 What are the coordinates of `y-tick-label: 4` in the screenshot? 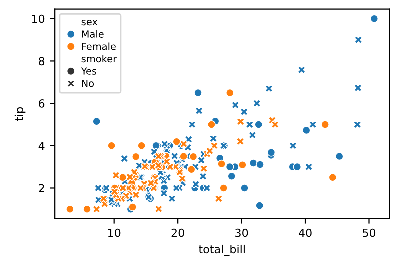 It's located at (41, 146).